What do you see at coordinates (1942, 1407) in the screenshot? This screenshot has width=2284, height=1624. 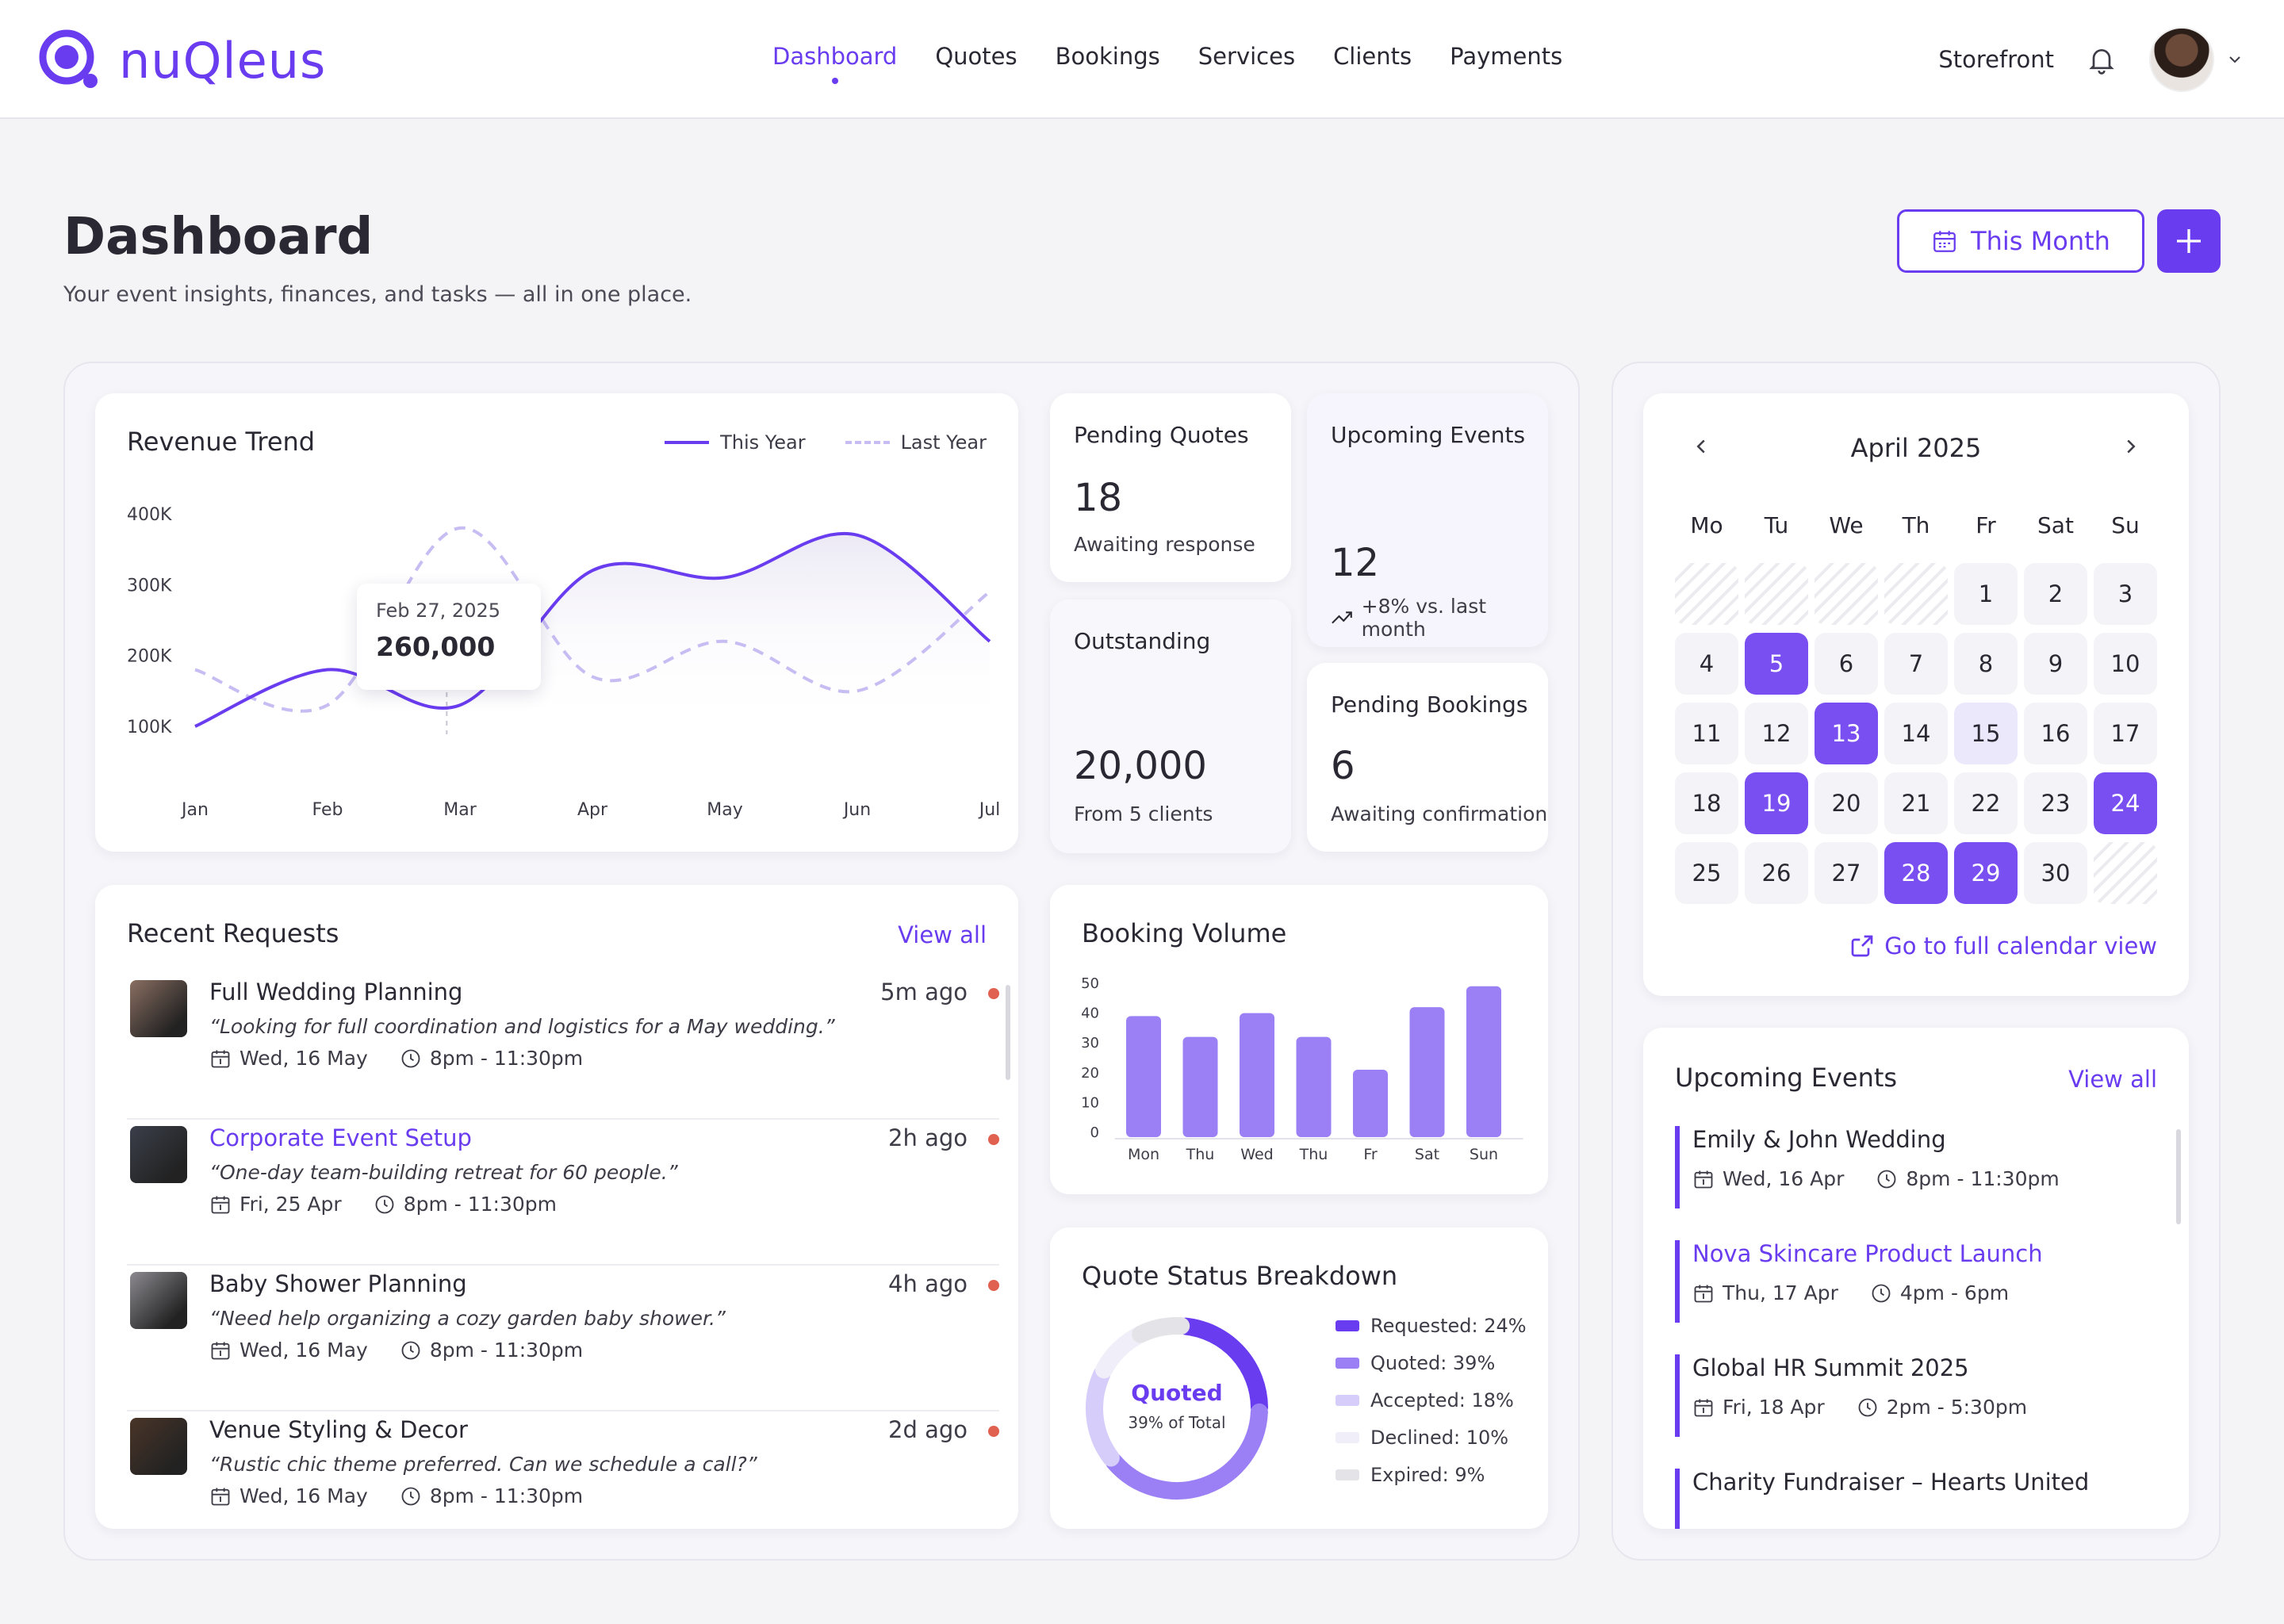 I see `event-time: 2pm - 5:30pm` at bounding box center [1942, 1407].